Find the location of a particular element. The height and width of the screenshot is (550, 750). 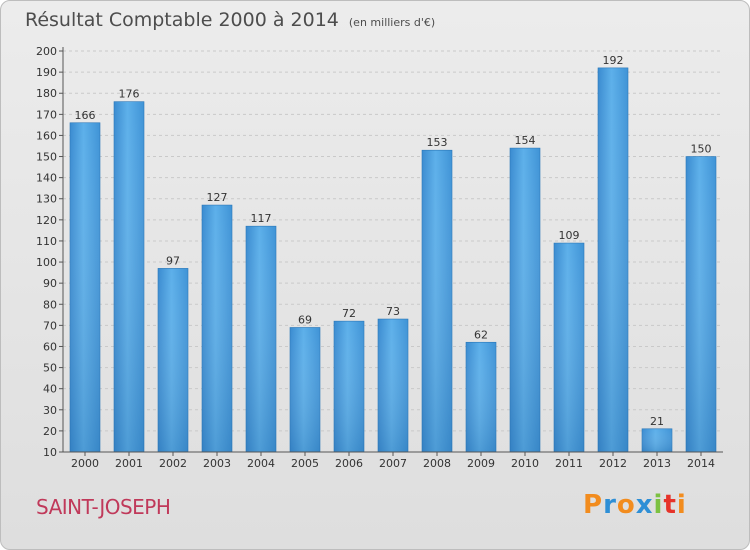

y-tick-label: 90 is located at coordinates (50, 283).